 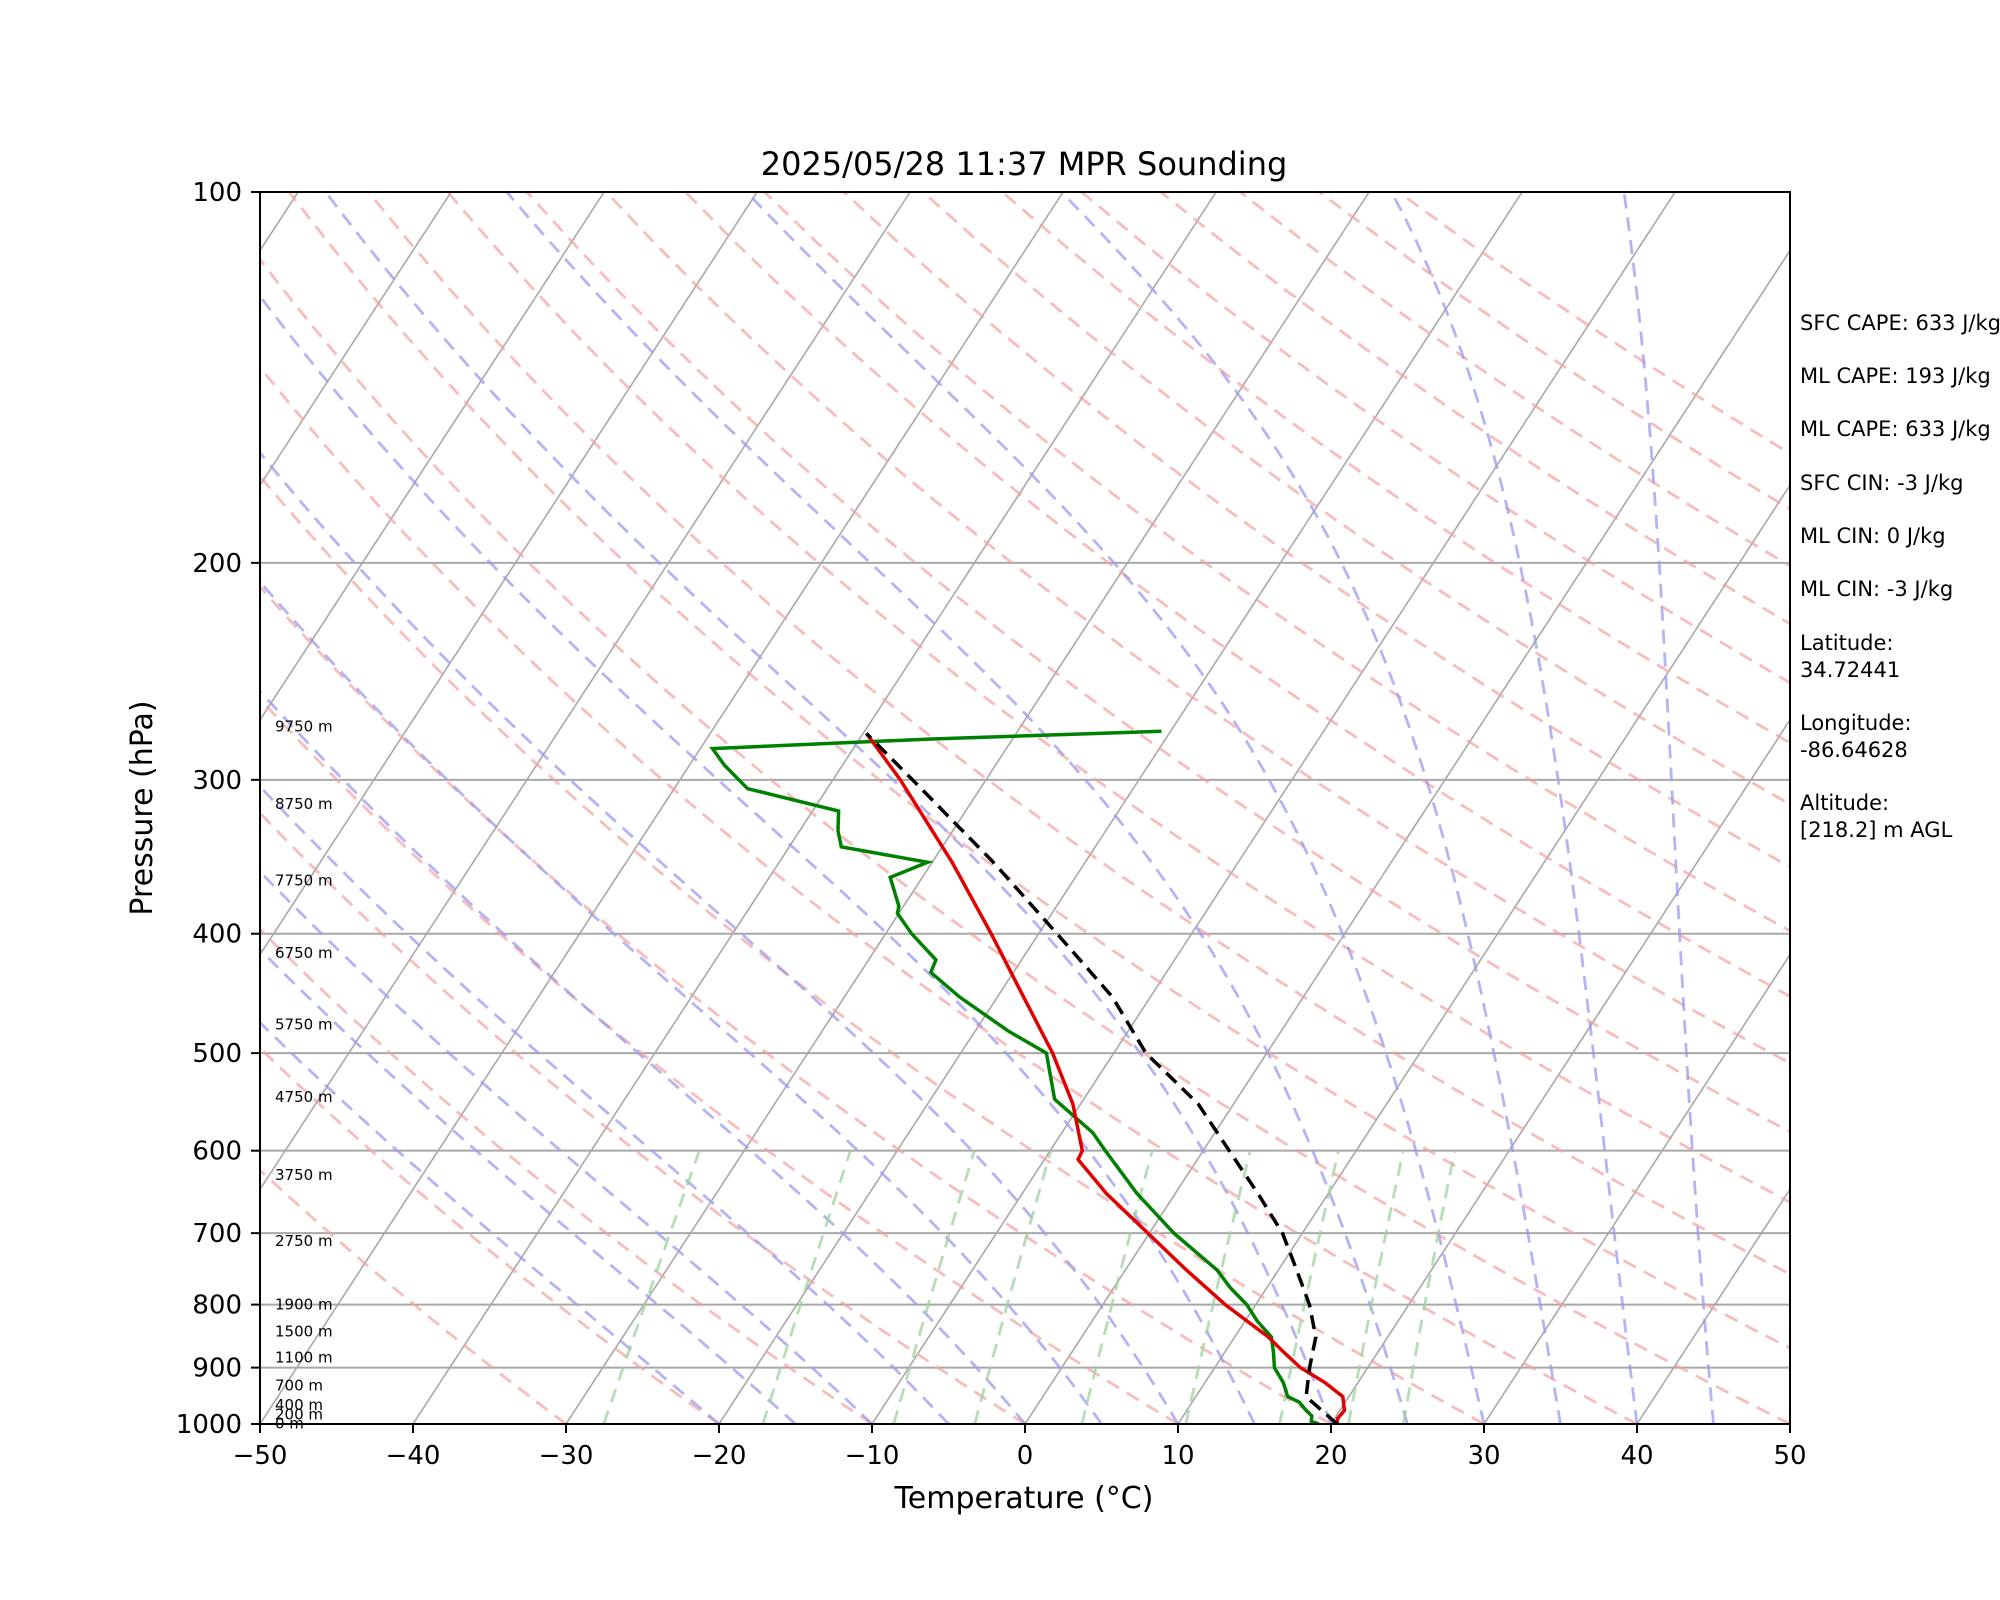 I want to click on stat-line: ML CIN: 0 J/kg, so click(x=1873, y=536).